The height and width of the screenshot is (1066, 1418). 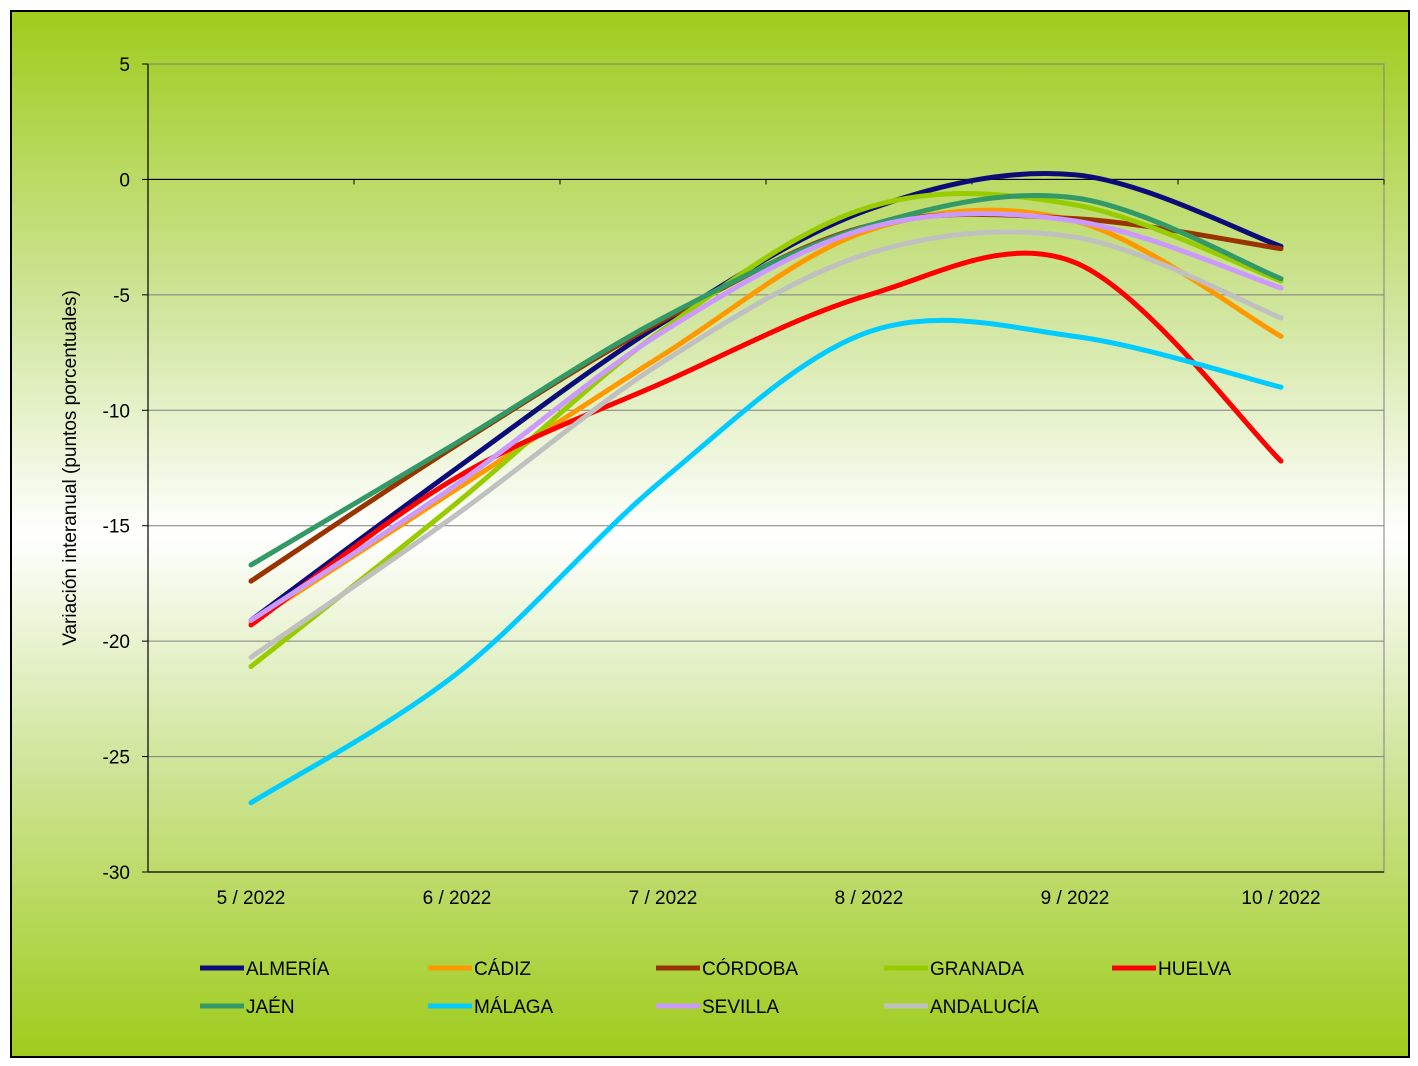 What do you see at coordinates (116, 758) in the screenshot?
I see `y-tick-label: -25` at bounding box center [116, 758].